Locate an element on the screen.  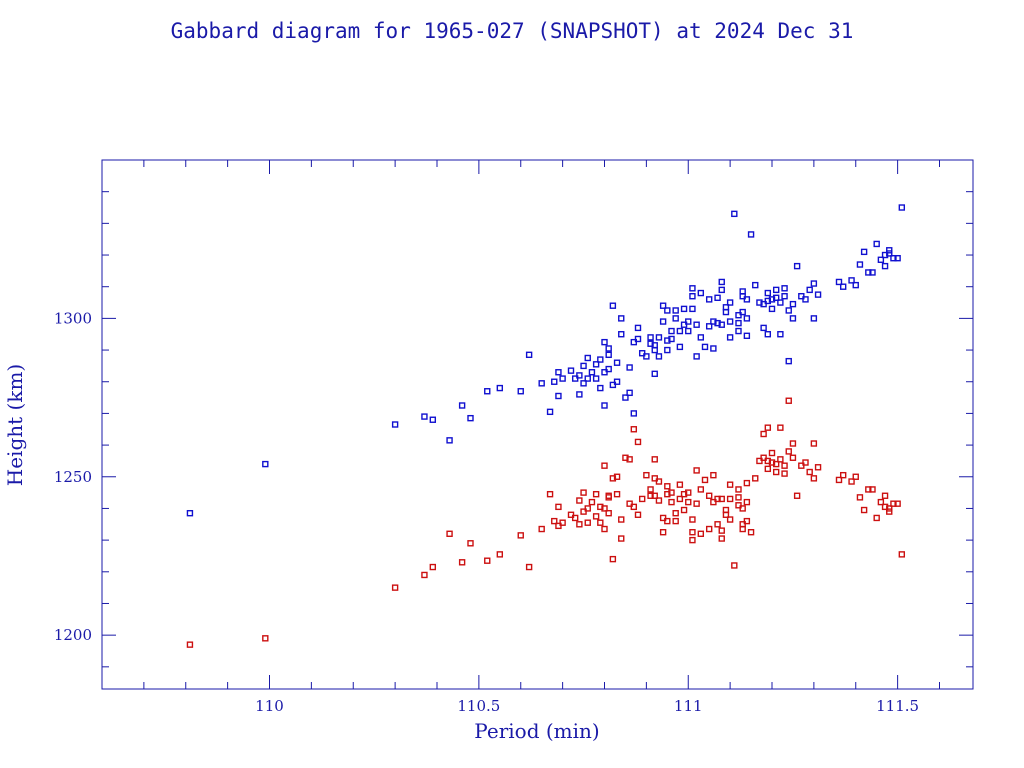
y-tick-label: 1300 is located at coordinates (73, 318).